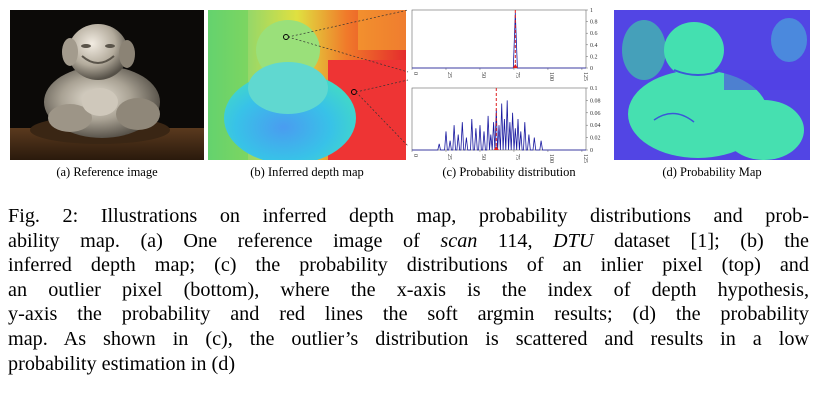 The image size is (817, 402). Describe the element at coordinates (595, 101) in the screenshot. I see `y-tick-label: 0.08` at that location.